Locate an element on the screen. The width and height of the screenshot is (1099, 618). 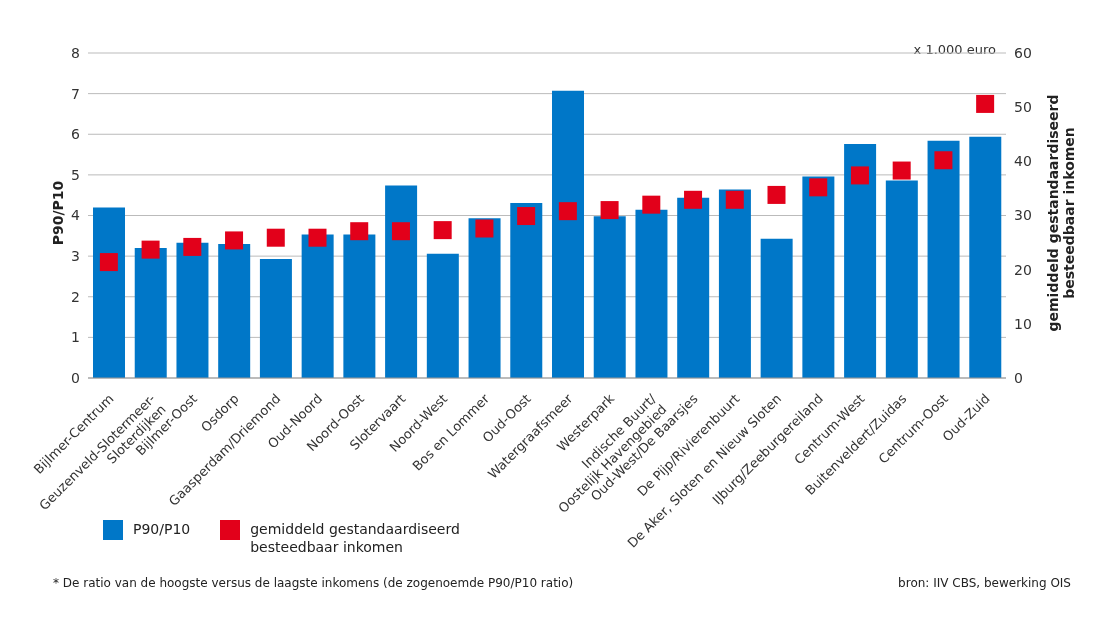
y2-tick-label: 0 is located at coordinates (1018, 377).